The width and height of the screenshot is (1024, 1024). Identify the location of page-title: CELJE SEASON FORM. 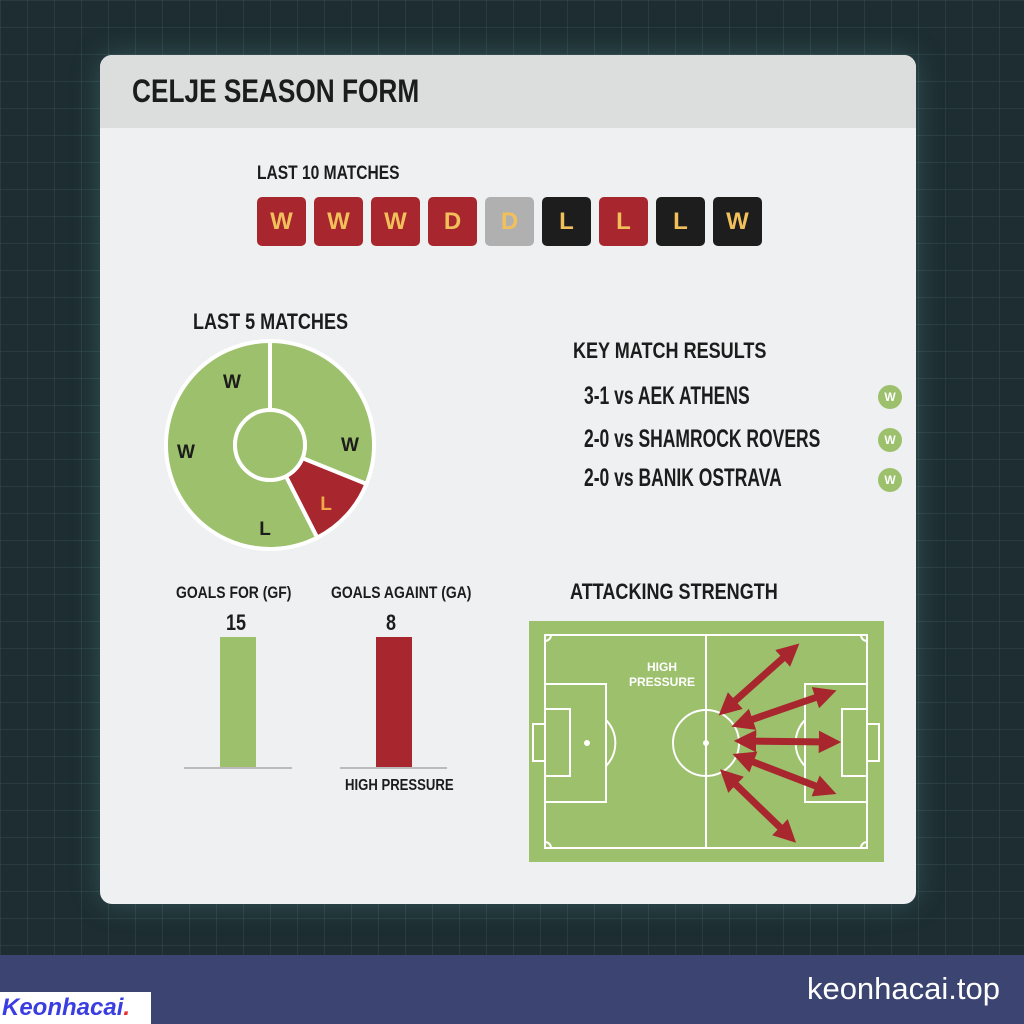
(276, 91).